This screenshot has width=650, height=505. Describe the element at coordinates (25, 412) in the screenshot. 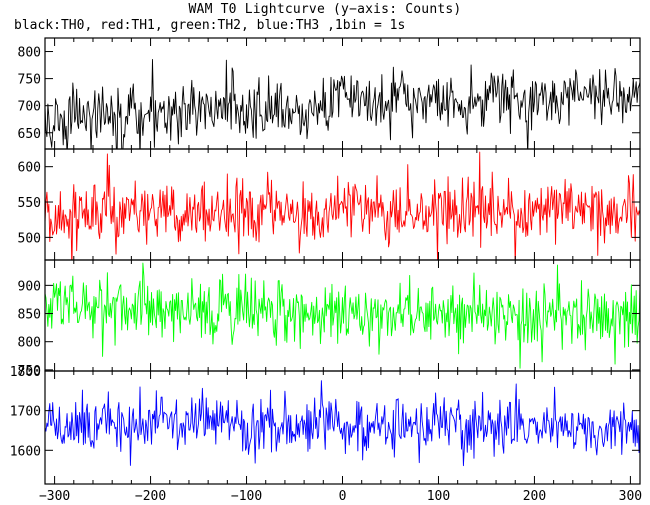

I see `y-tick-label: 1700` at that location.